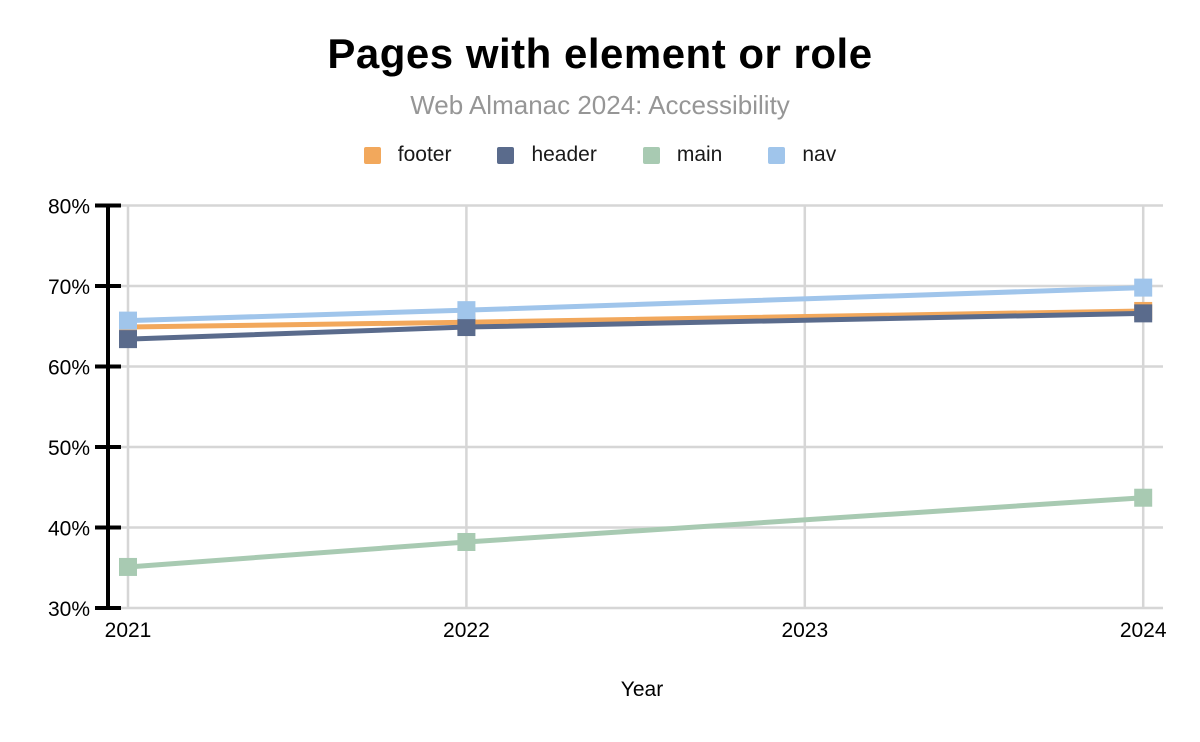 This screenshot has height=742, width=1200. I want to click on legend-item-footer: footer, so click(407, 155).